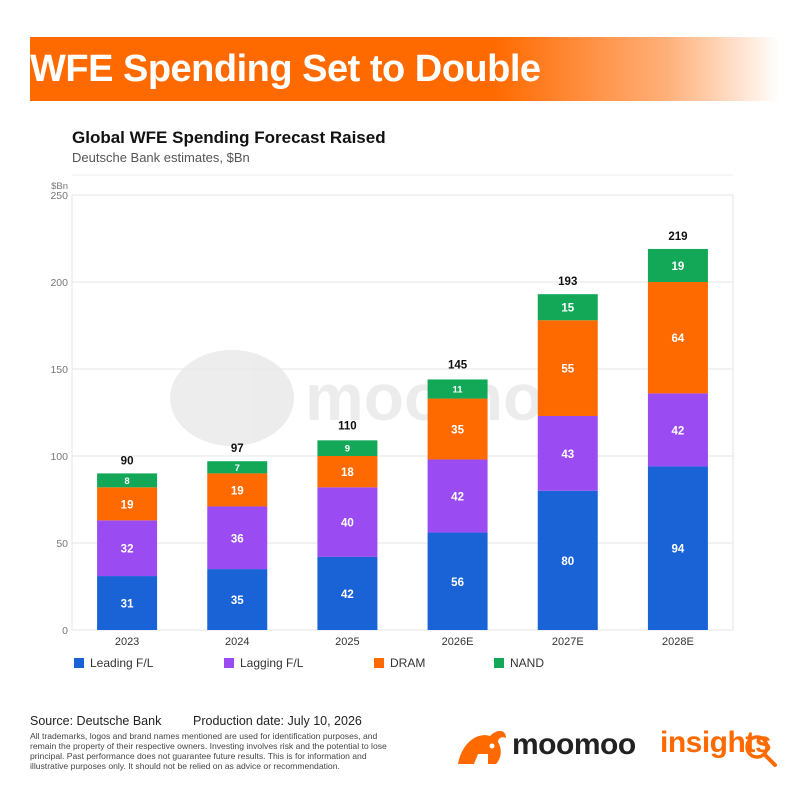 The image size is (810, 810). Describe the element at coordinates (65, 631) in the screenshot. I see `y-tick-label: 0` at that location.